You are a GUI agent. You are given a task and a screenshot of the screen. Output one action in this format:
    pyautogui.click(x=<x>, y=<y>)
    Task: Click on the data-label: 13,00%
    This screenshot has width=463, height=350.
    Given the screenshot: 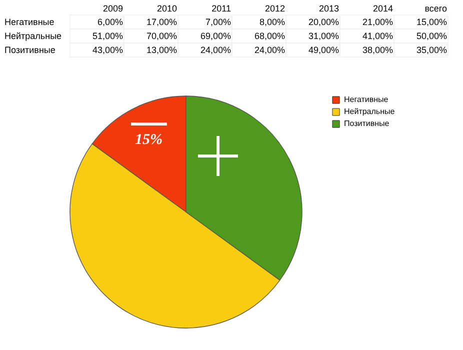 What is the action you would take?
    pyautogui.click(x=161, y=50)
    